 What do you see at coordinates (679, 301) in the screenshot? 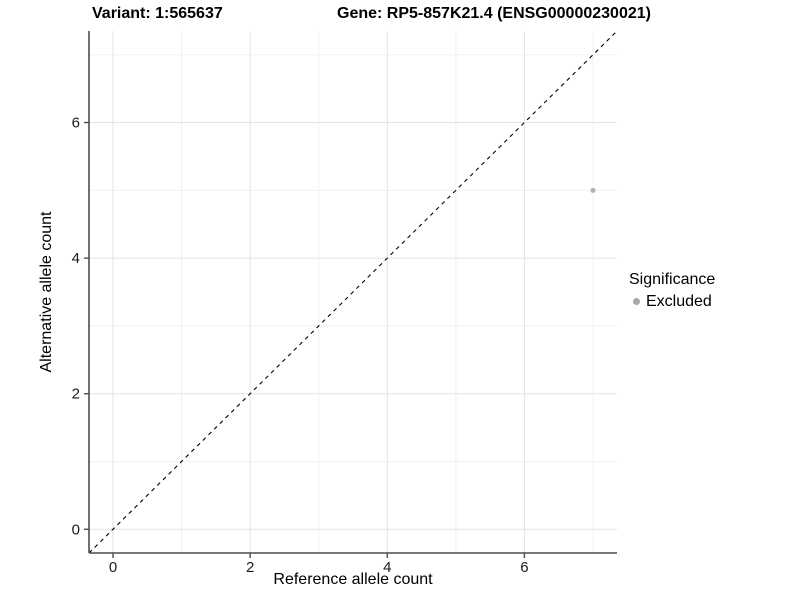
I see `legend-item-label: Excluded` at bounding box center [679, 301].